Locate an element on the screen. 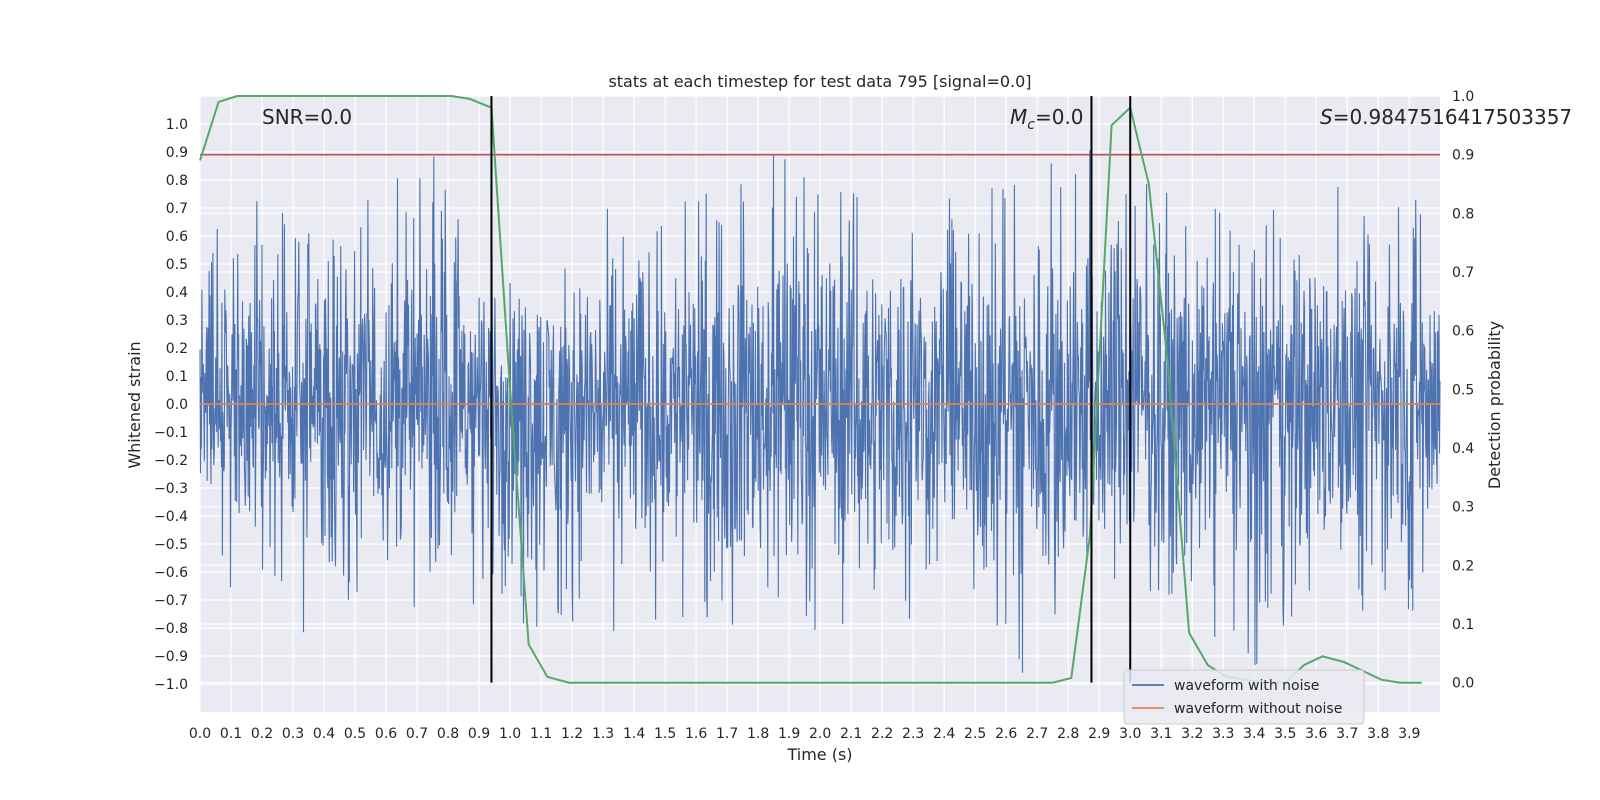 The width and height of the screenshot is (1600, 800). y-tick-label: −0.7 is located at coordinates (171, 601).